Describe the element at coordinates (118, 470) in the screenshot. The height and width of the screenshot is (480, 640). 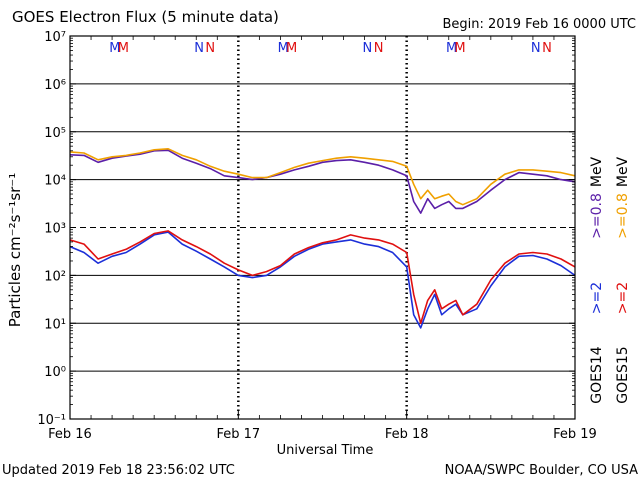
I see `updated-label: Updated 2019 Feb 18 23:56:02 UTC` at that location.